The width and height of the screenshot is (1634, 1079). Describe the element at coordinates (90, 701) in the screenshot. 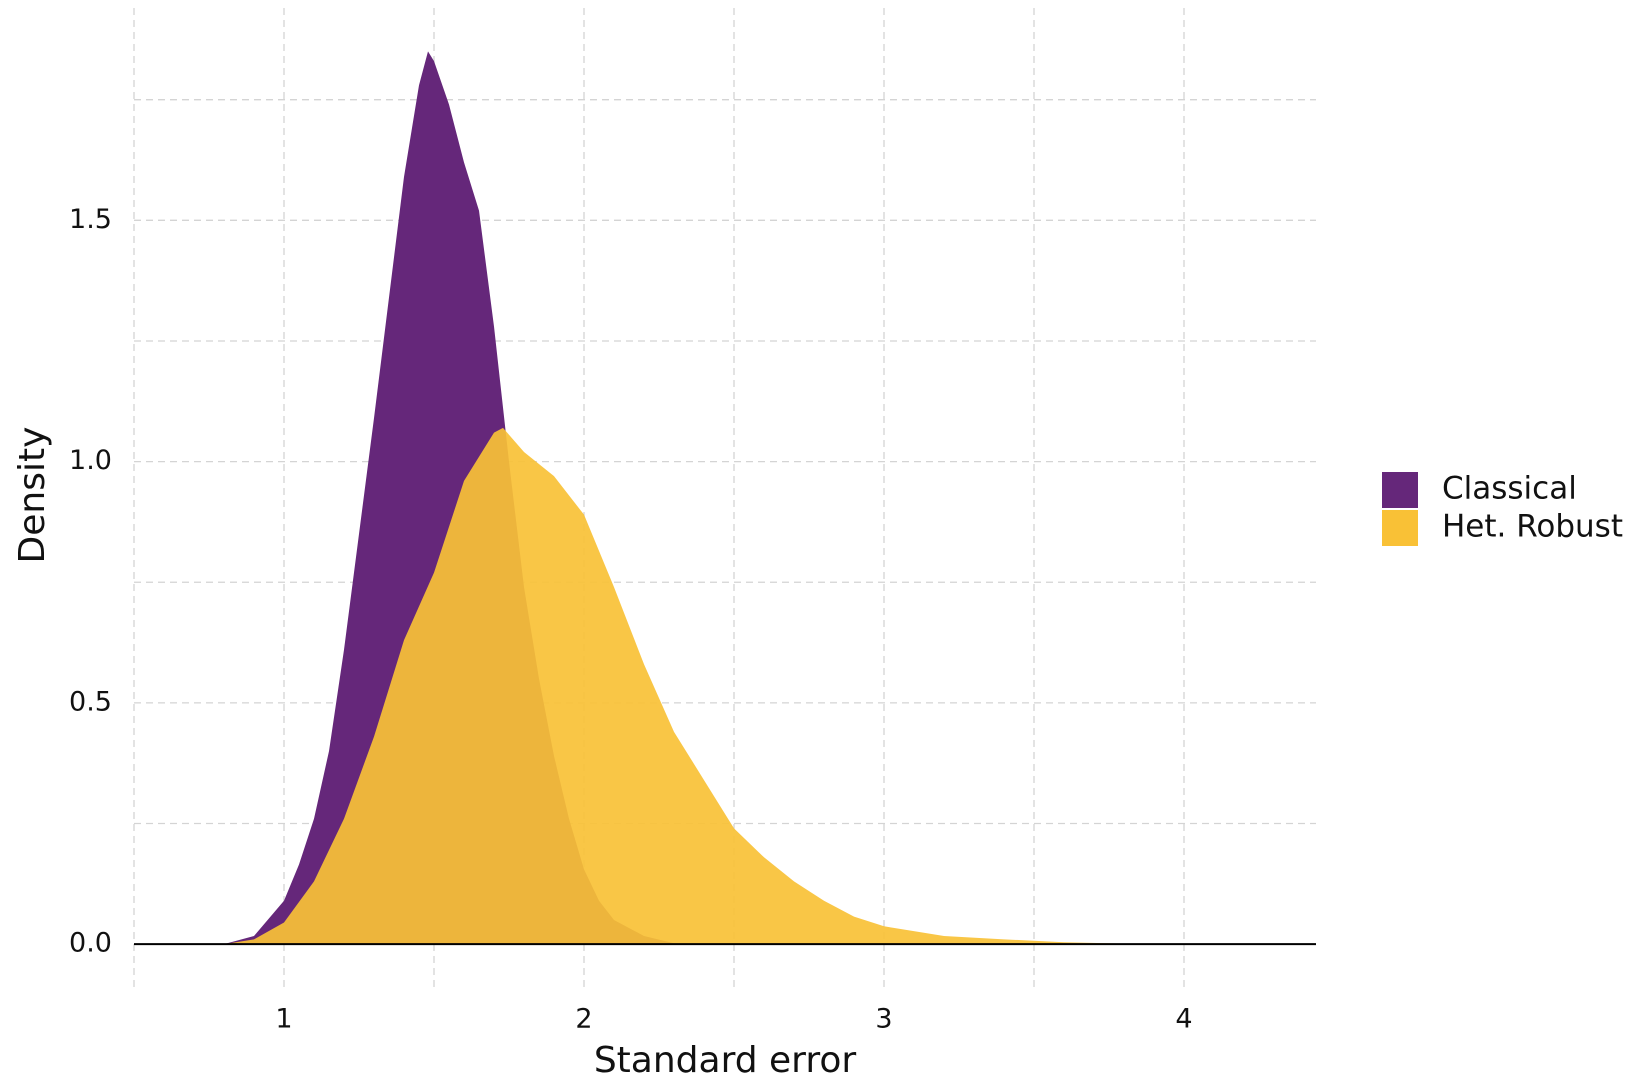

I see `y-tick-label: 0.5` at that location.